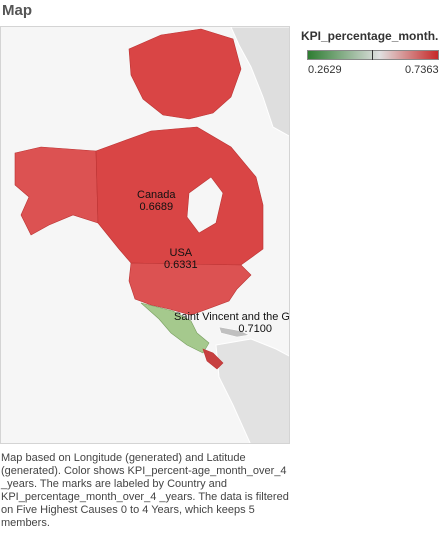 The height and width of the screenshot is (535, 442). I want to click on caribbean-islands, so click(234, 332).